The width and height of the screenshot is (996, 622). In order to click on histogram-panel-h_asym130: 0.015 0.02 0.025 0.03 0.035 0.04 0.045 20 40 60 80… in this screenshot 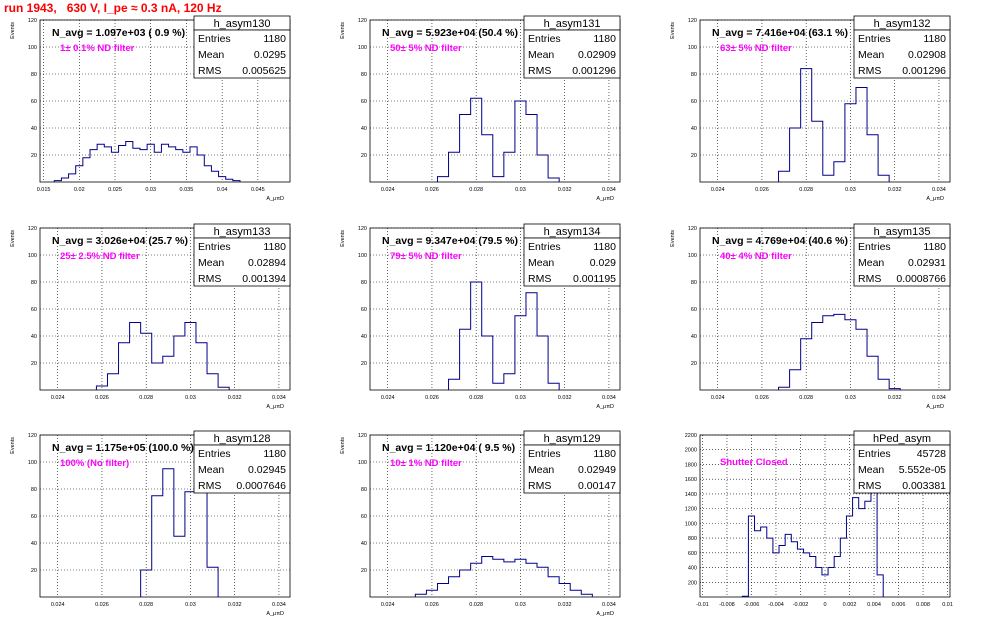, I will do `click(150, 108)`.